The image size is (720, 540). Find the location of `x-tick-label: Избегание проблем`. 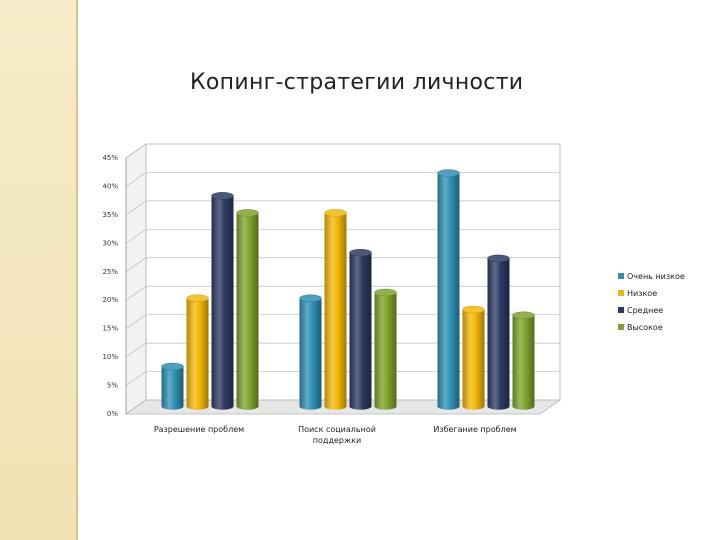

x-tick-label: Избегание проблем is located at coordinates (474, 429).